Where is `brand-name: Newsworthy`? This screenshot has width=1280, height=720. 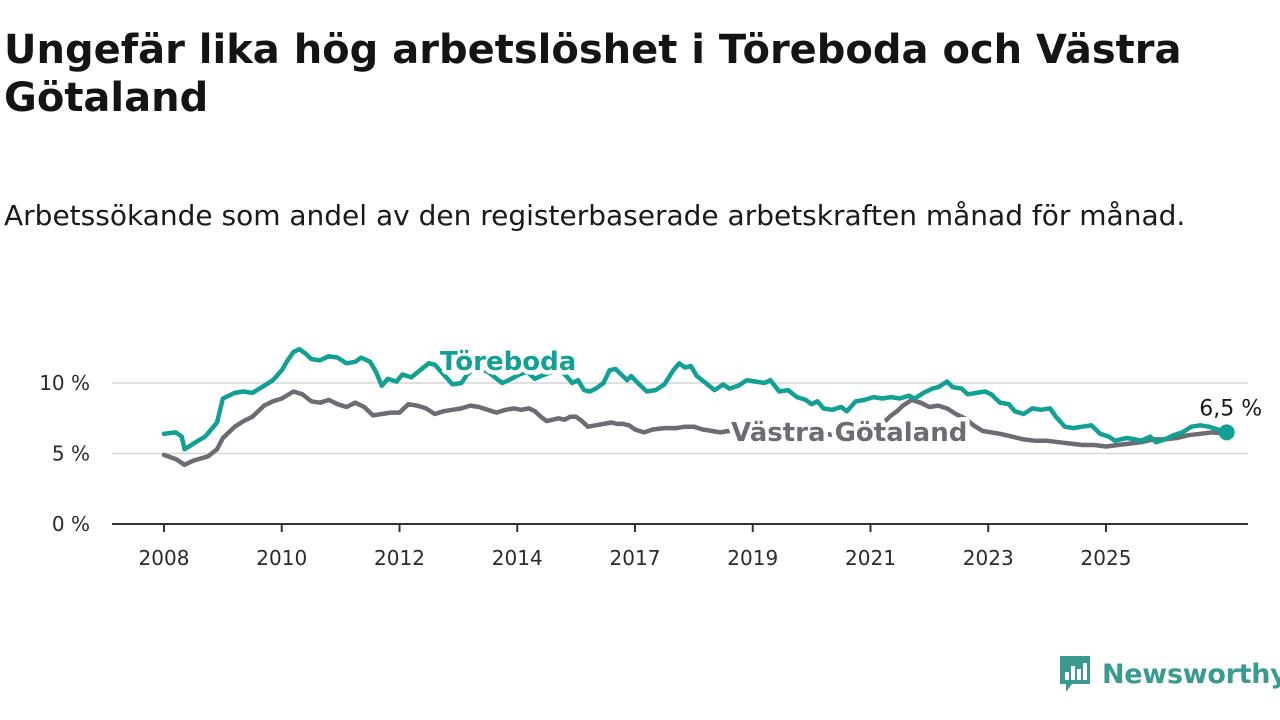 brand-name: Newsworthy is located at coordinates (1191, 674).